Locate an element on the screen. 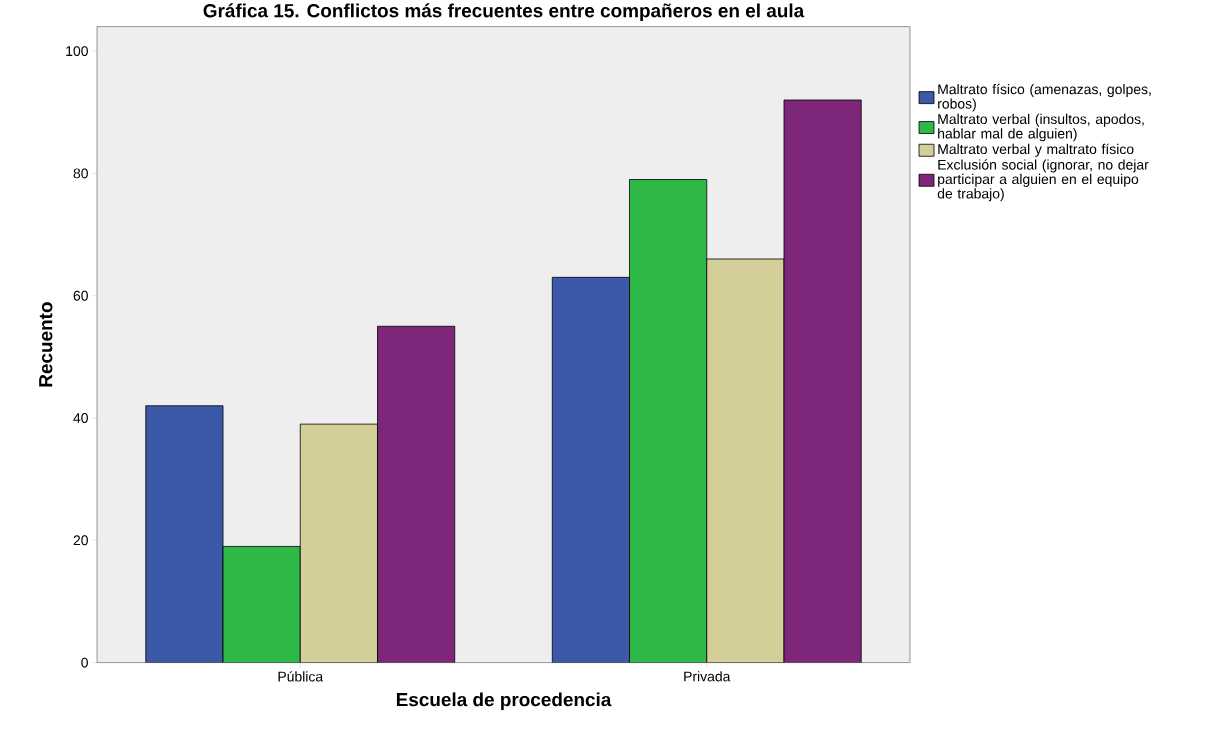 The height and width of the screenshot is (733, 1217). y-tick-label: 40 is located at coordinates (80, 418).